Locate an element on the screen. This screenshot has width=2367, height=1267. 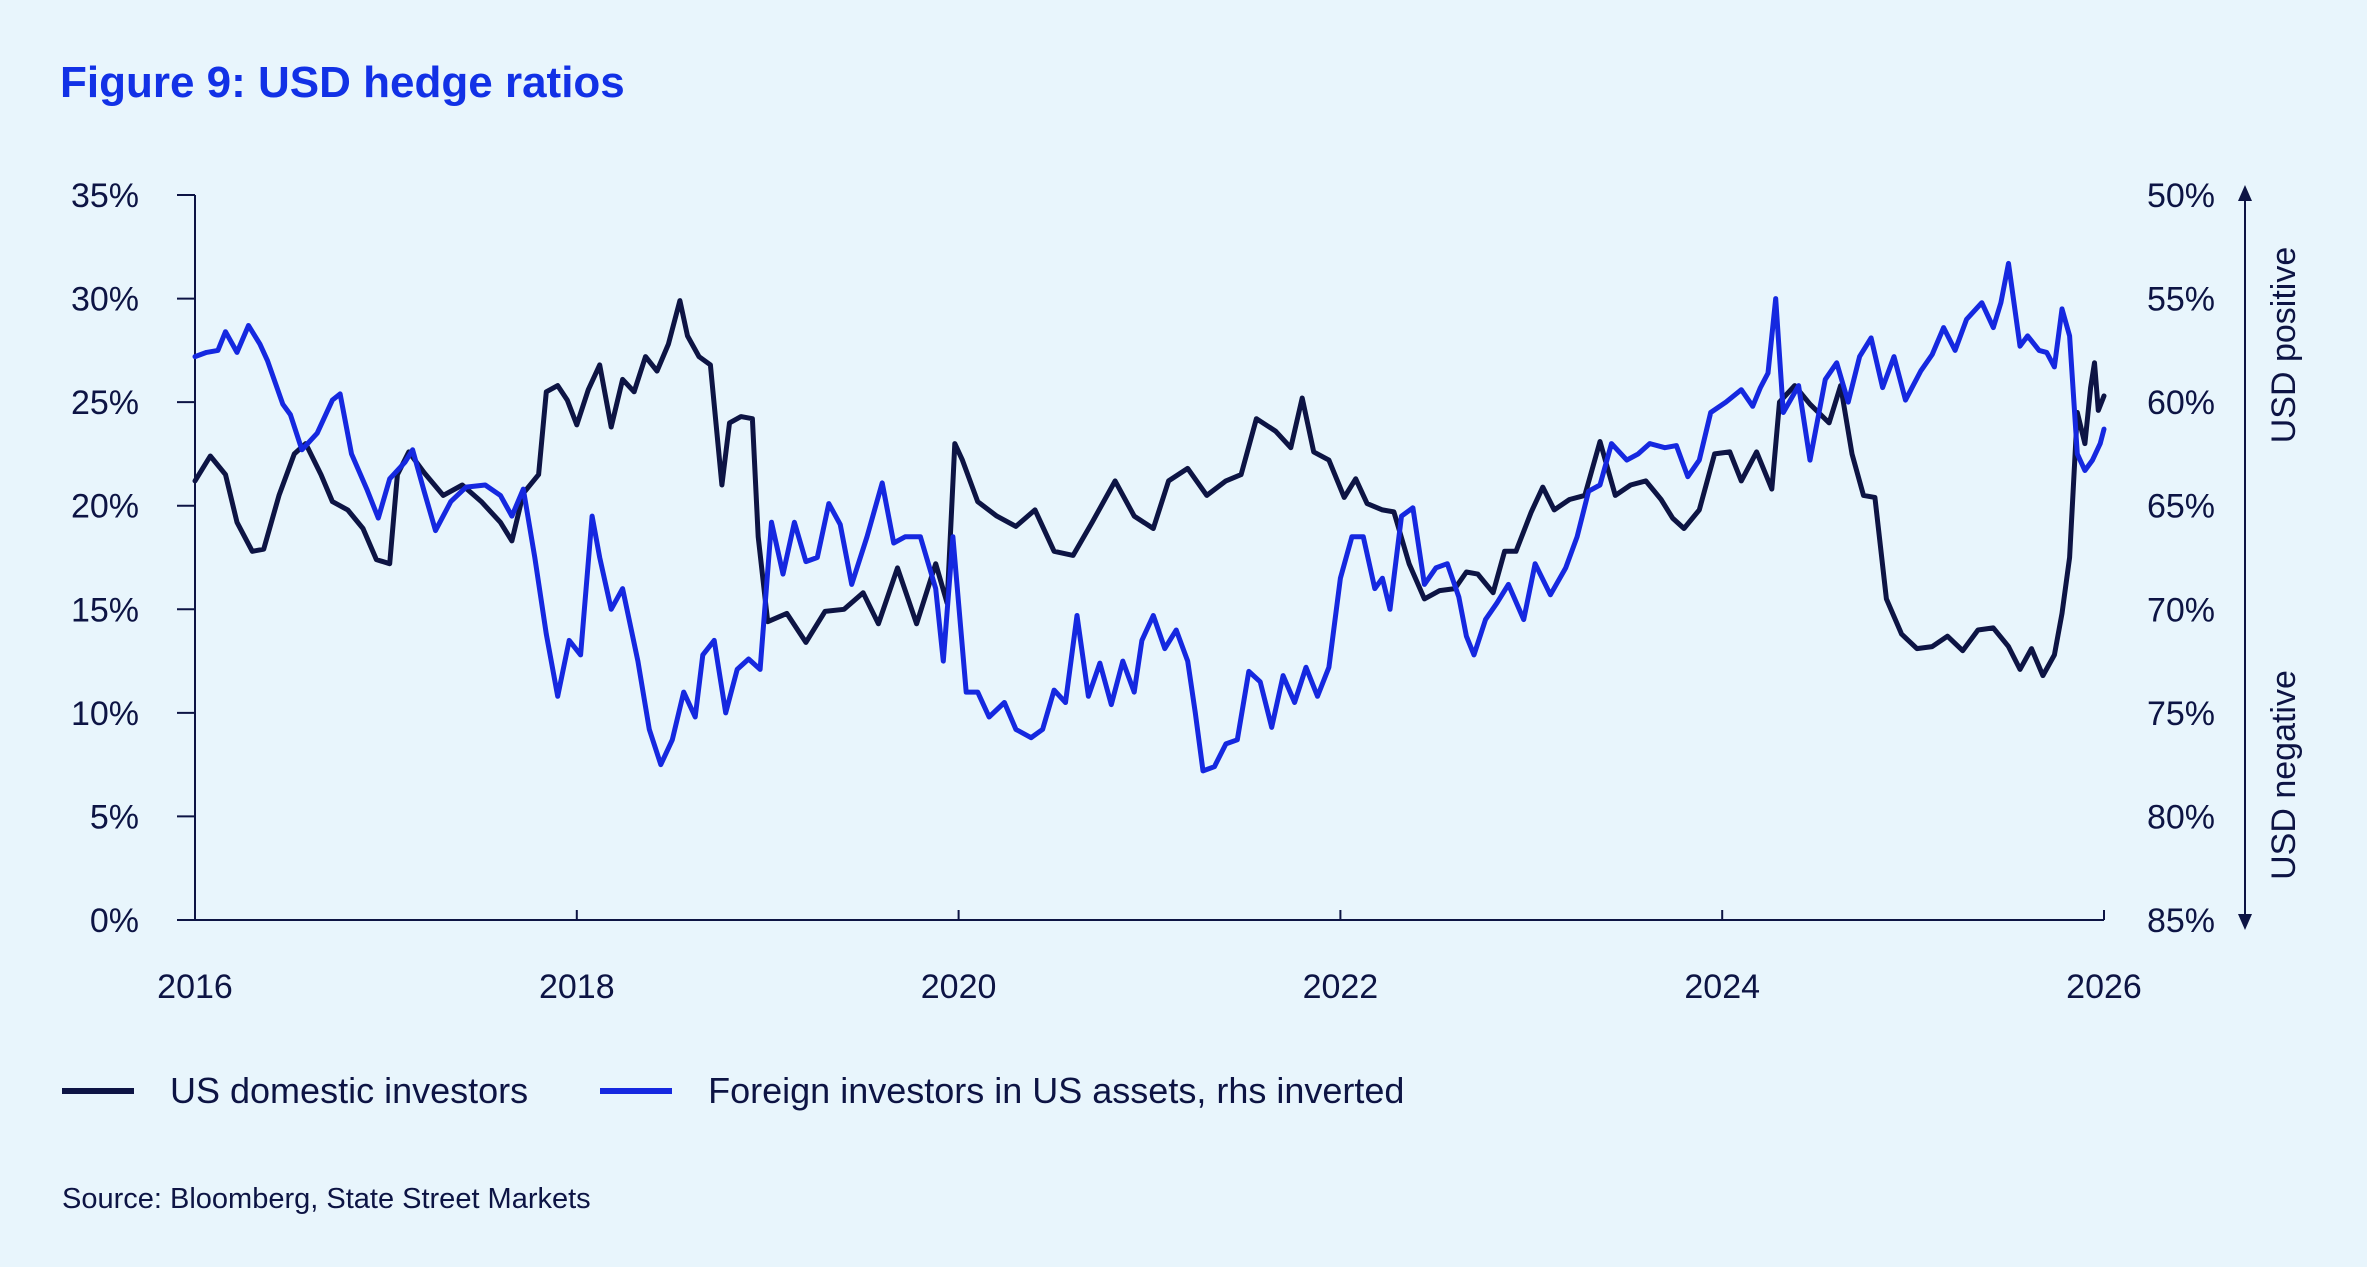
legend-label-us-domestic: US domestic investors is located at coordinates (349, 1090).